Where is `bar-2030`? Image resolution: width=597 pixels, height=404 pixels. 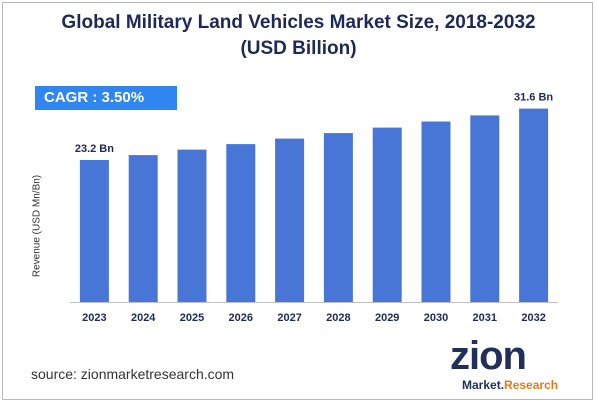
bar-2030 is located at coordinates (436, 211).